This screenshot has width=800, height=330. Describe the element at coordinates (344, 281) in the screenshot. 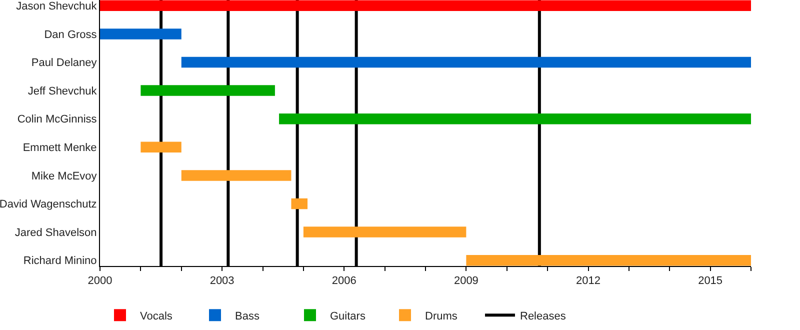

I see `x-tick-label: 2006` at that location.